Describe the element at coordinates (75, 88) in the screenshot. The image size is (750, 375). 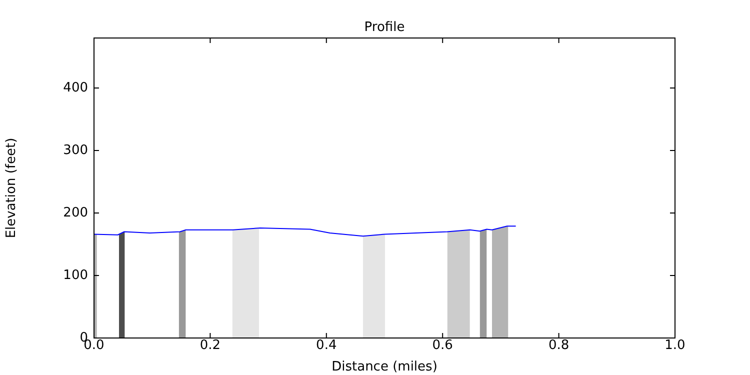
I see `y-tick-label: 400` at that location.